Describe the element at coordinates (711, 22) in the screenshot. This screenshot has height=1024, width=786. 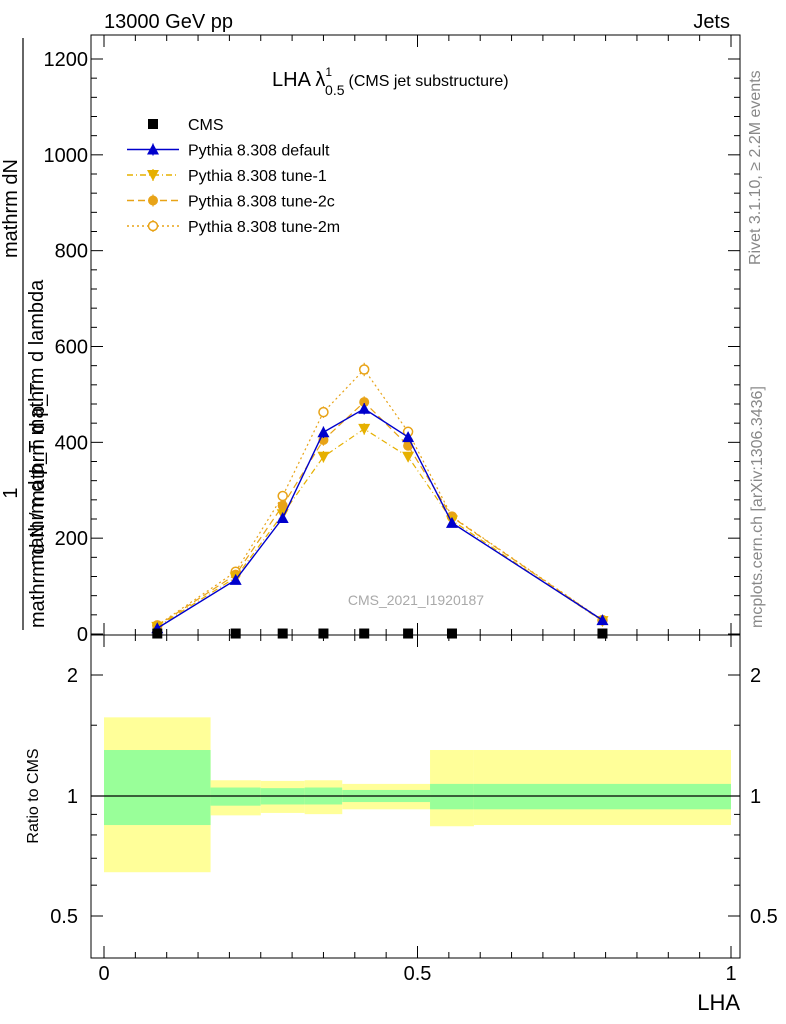
I see `header-right: Jets` at that location.